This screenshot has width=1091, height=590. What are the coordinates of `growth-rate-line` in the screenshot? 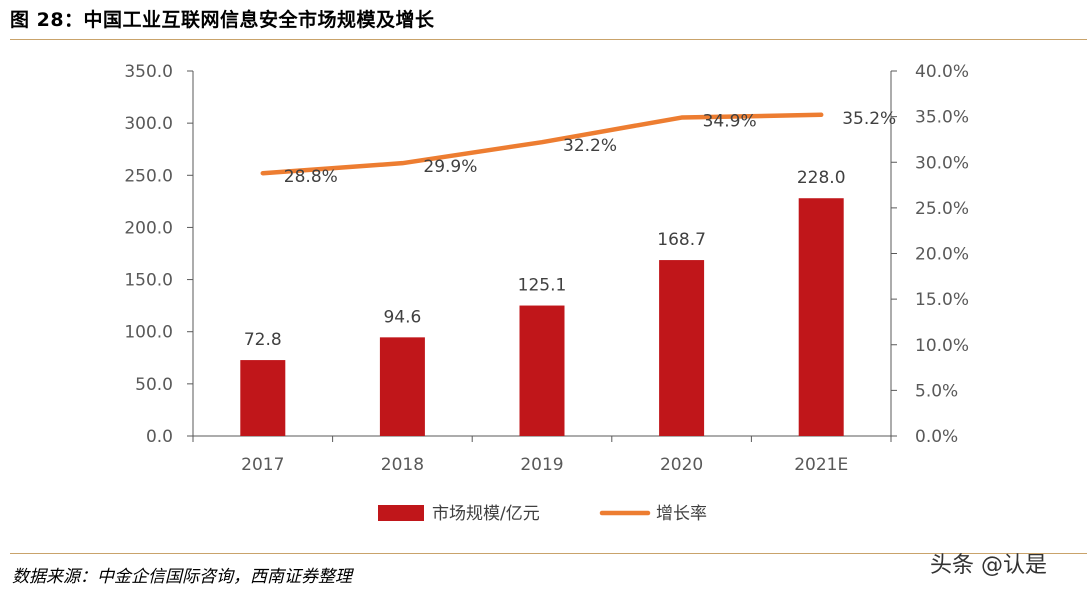 It's located at (542, 144).